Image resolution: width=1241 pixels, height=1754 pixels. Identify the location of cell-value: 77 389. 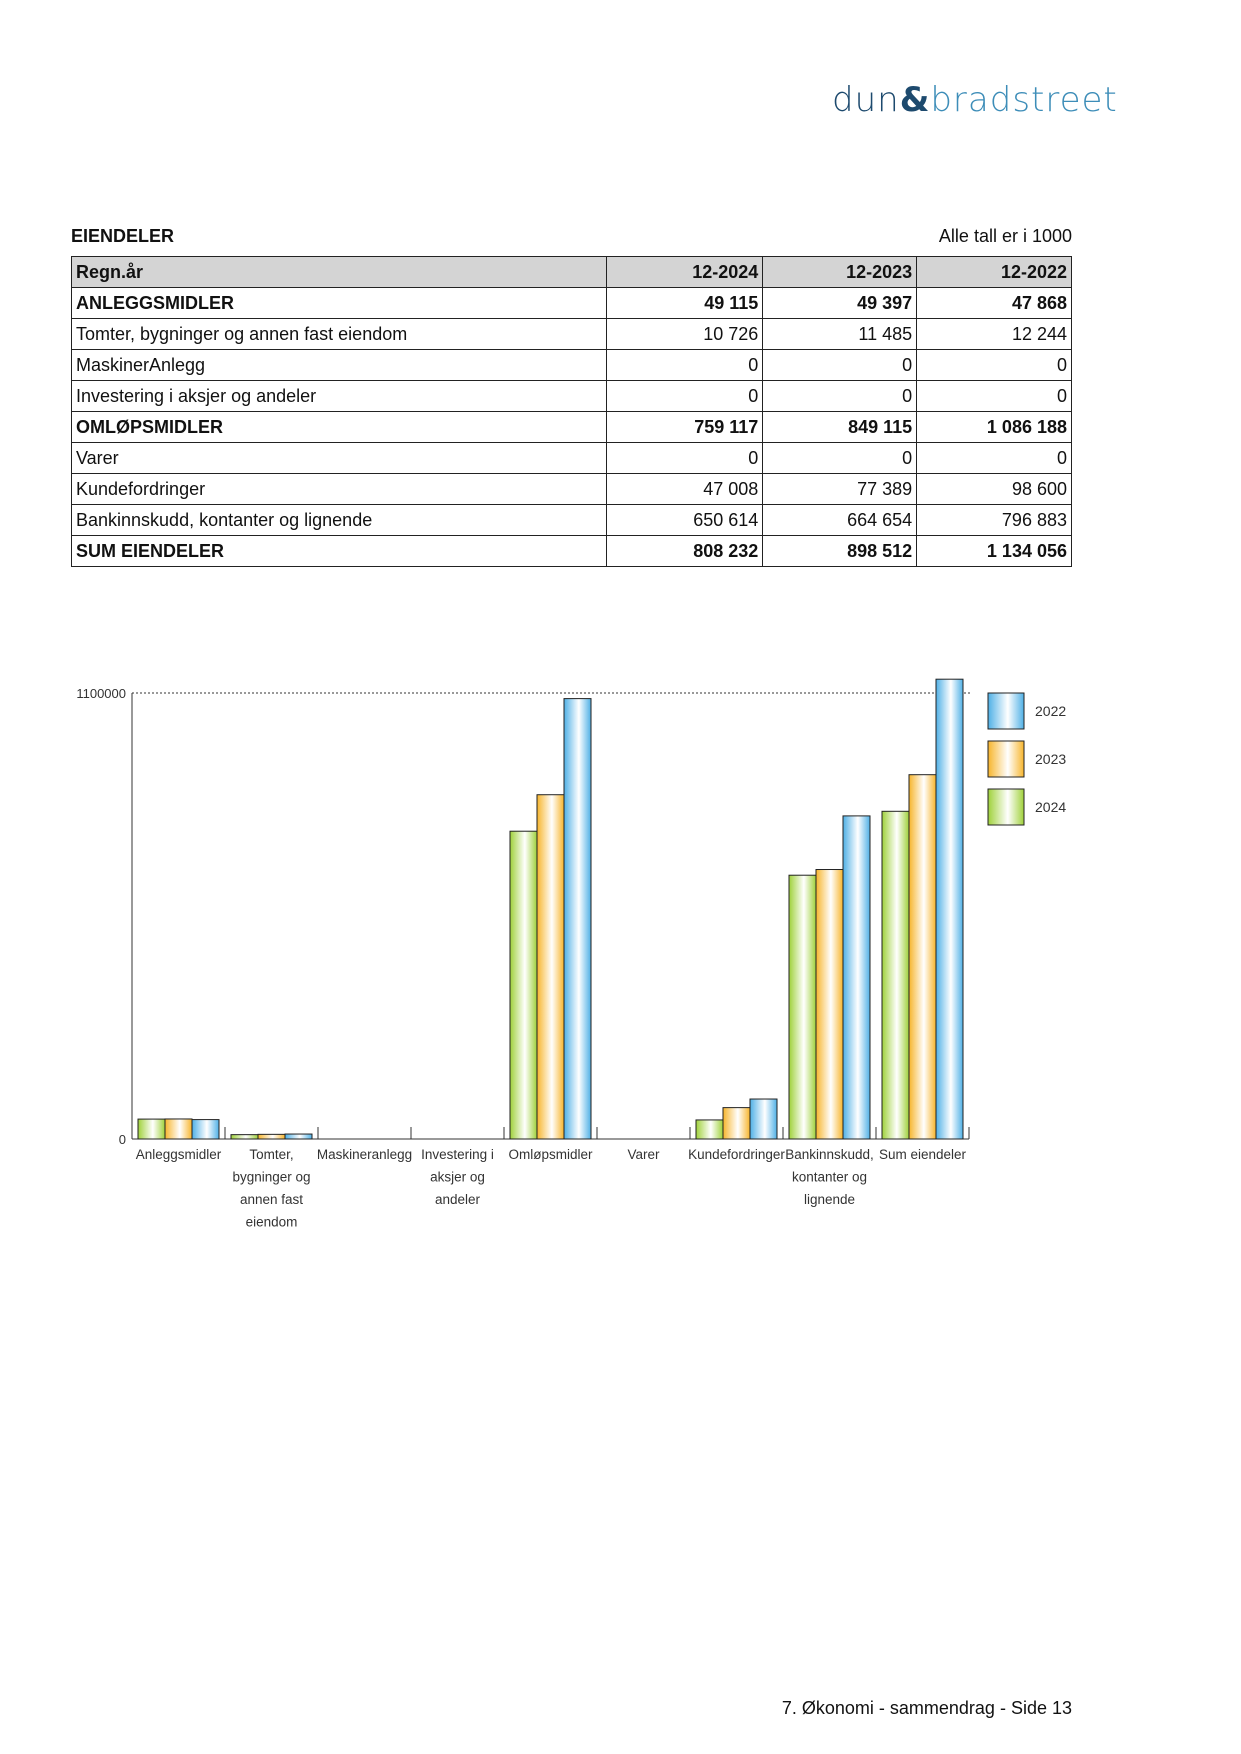
(840, 489).